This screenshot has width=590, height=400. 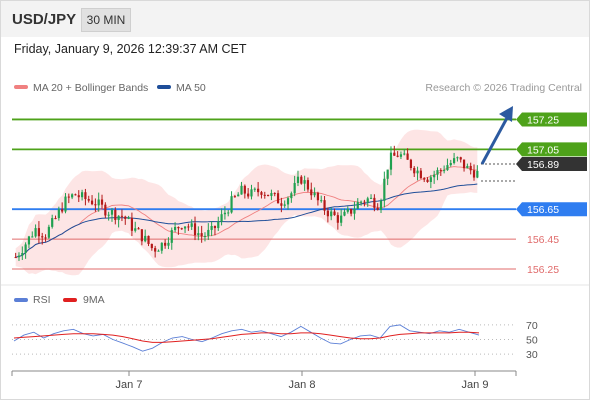 I want to click on level-label-1: 157.05, so click(x=543, y=150).